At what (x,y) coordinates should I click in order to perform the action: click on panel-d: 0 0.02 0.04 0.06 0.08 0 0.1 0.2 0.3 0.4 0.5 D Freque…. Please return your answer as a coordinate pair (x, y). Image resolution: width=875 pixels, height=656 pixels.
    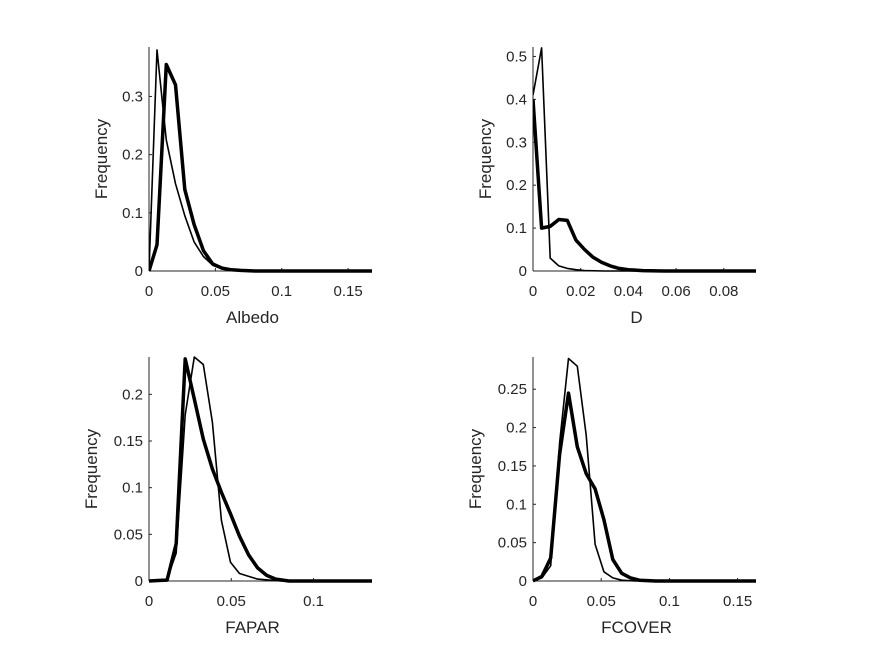
    Looking at the image, I should click on (616, 187).